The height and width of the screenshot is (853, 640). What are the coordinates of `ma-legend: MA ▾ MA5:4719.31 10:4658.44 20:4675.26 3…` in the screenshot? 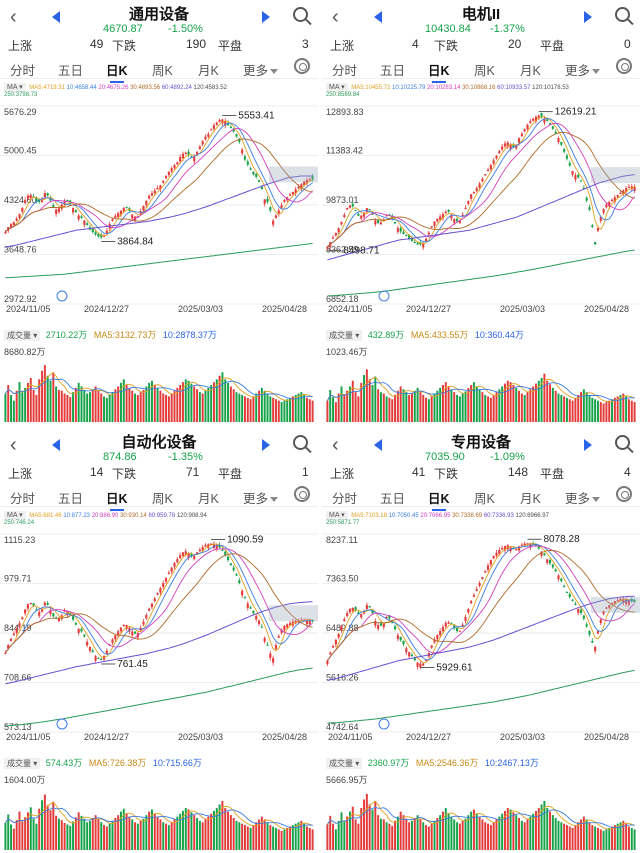 It's located at (160, 91).